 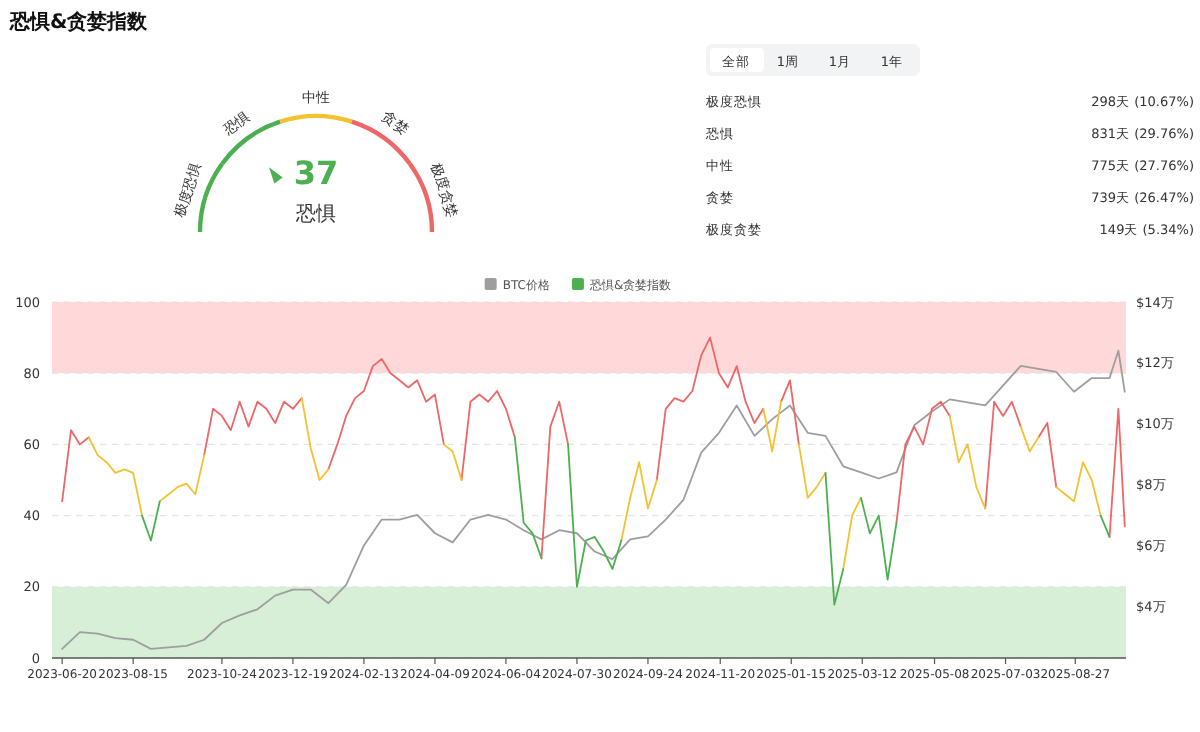 What do you see at coordinates (79, 22) in the screenshot?
I see `text: 恐惧&贪婪指数` at bounding box center [79, 22].